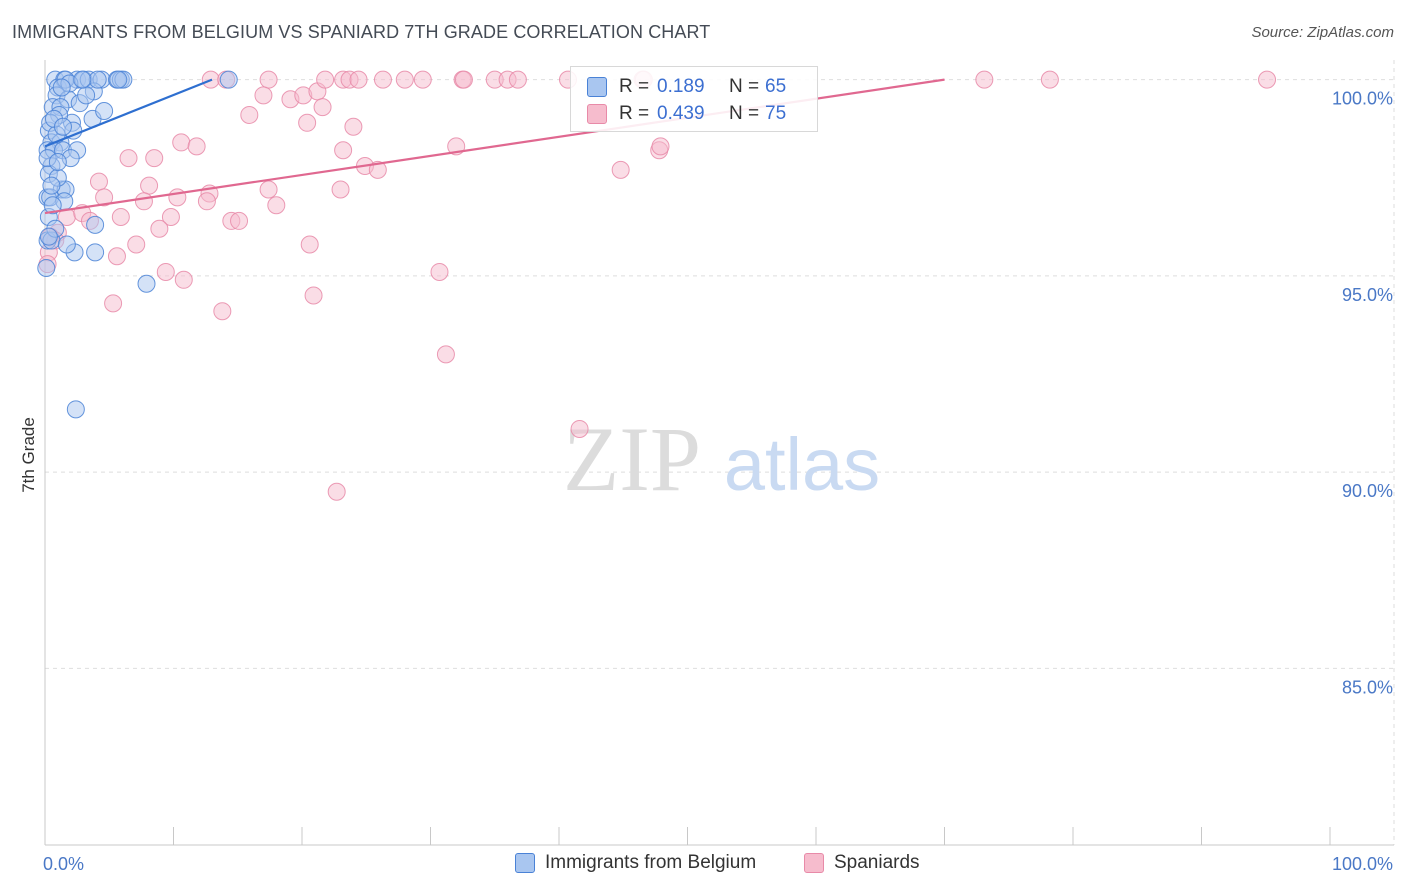  What do you see at coordinates (525, 863) in the screenshot?
I see `legend-belgium-swatch` at bounding box center [525, 863].